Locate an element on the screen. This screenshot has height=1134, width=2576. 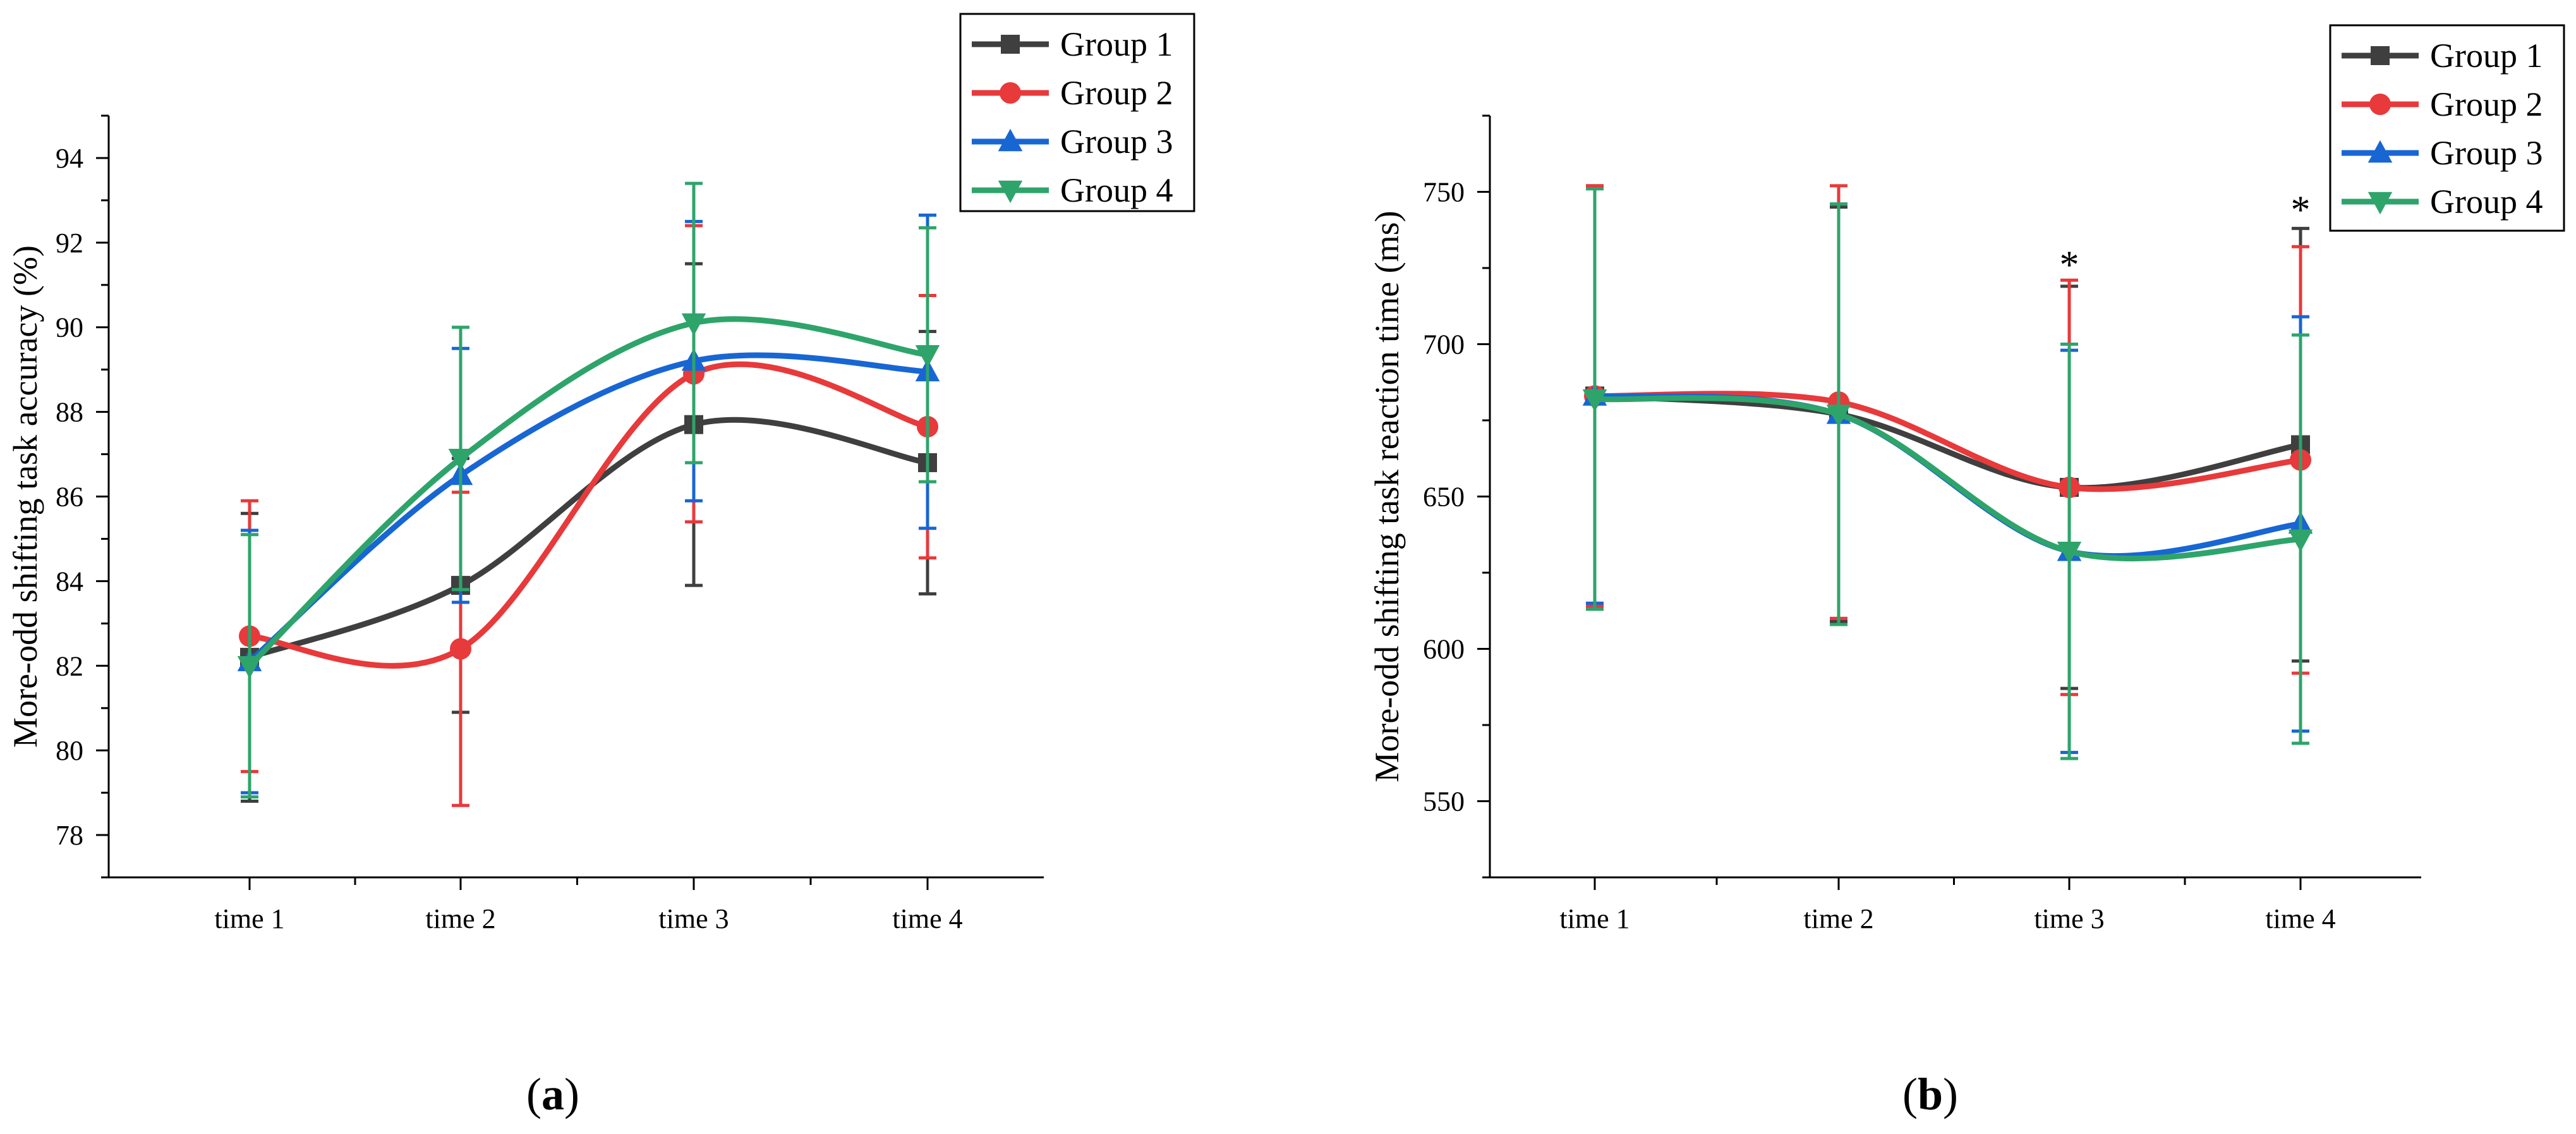
y-tick-label: 94 is located at coordinates (69, 159).